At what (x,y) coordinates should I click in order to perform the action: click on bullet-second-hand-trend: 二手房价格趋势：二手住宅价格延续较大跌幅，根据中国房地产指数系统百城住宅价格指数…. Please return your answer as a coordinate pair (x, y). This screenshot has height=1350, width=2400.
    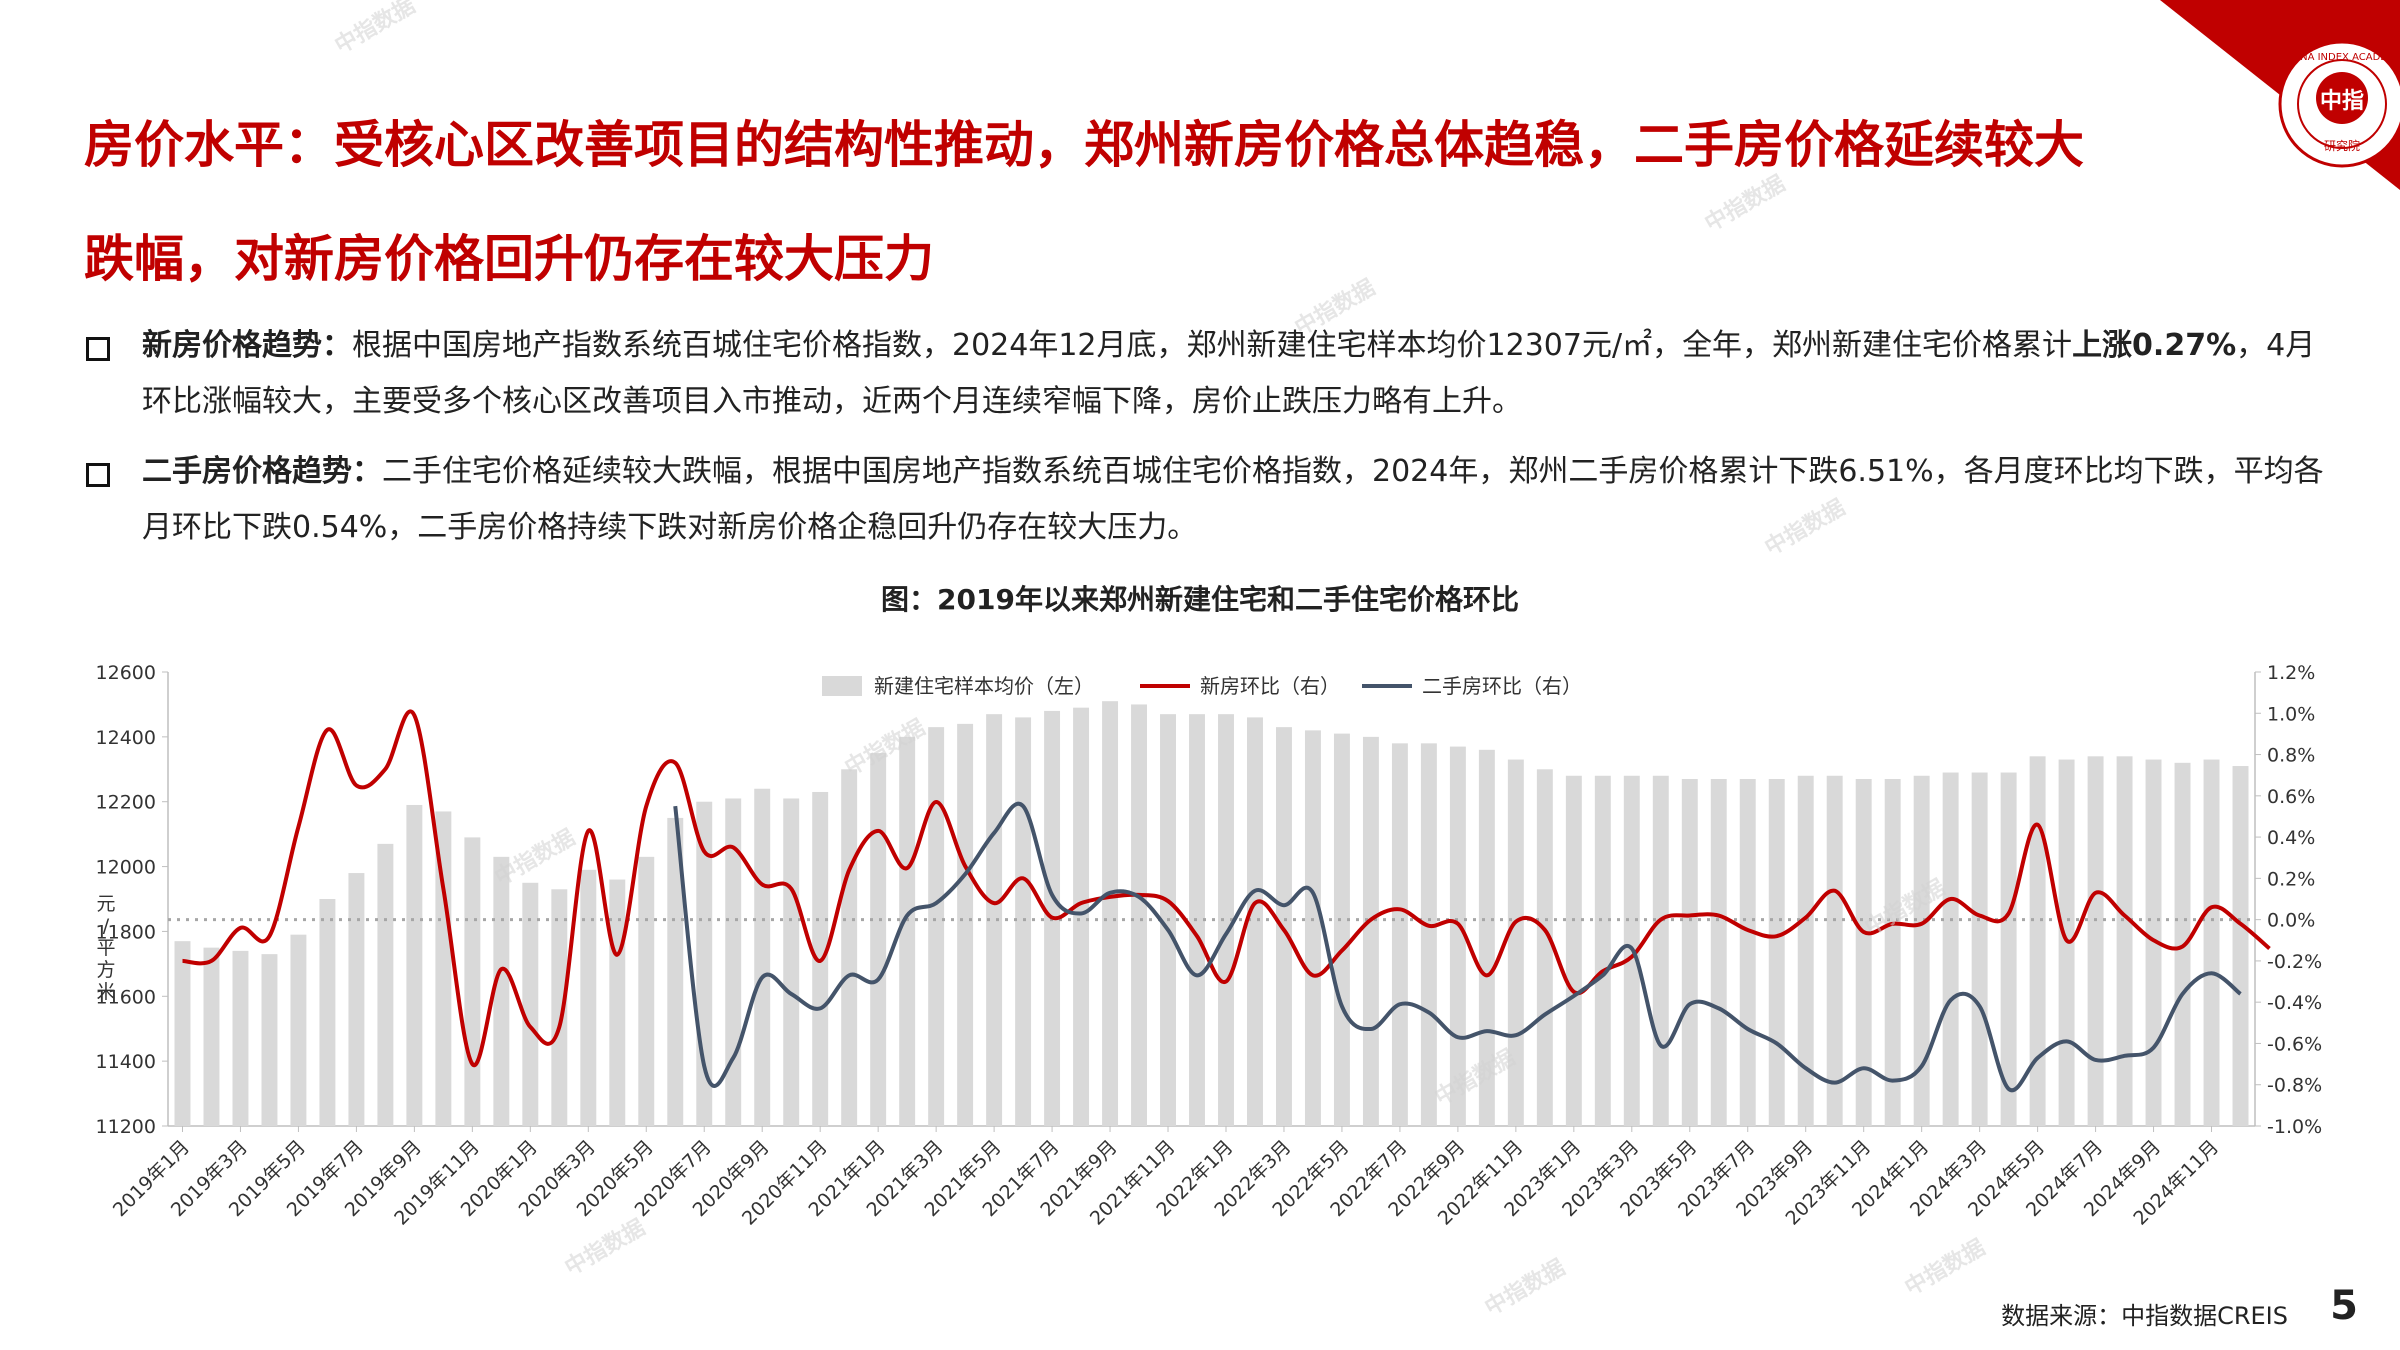
    Looking at the image, I should click on (1209, 500).